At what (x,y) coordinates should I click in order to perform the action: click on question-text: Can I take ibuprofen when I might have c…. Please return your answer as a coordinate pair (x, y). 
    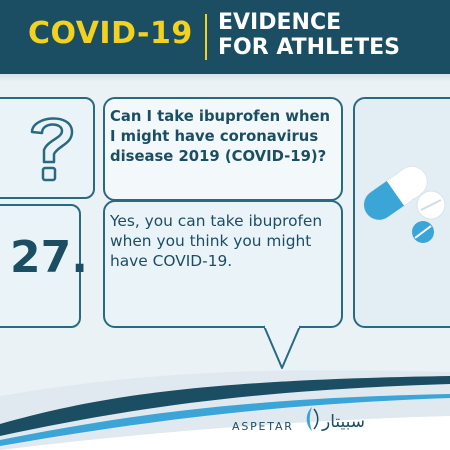
    Looking at the image, I should click on (220, 136).